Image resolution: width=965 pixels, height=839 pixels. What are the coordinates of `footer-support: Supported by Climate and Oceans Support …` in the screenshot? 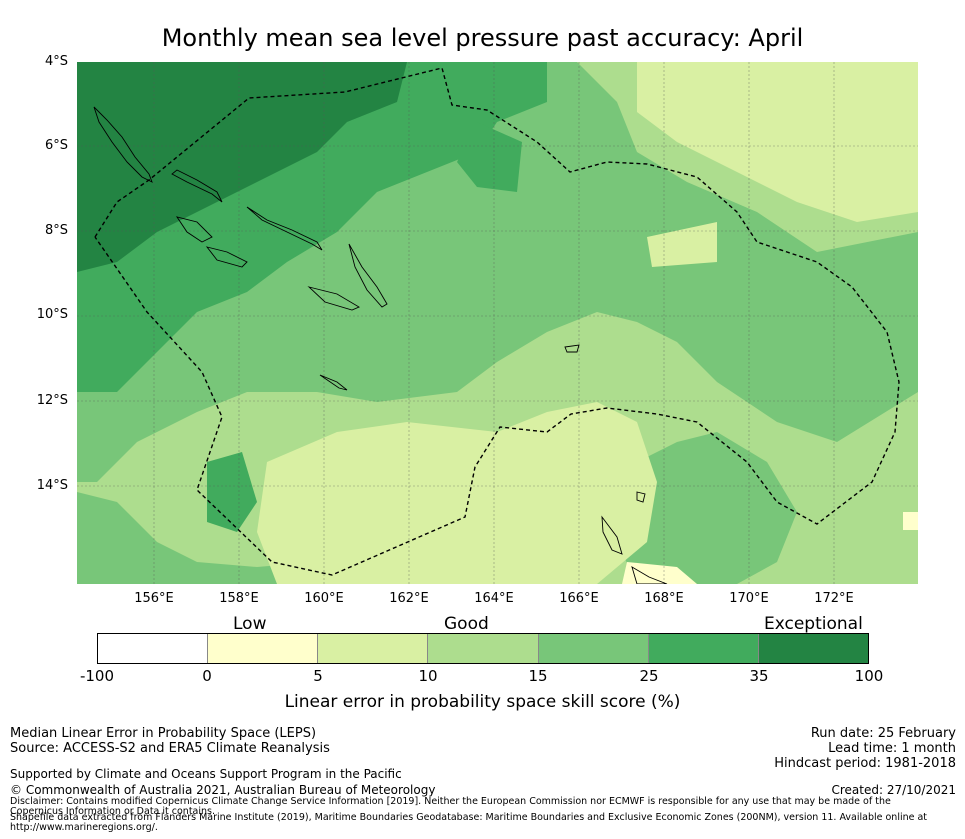 It's located at (206, 774).